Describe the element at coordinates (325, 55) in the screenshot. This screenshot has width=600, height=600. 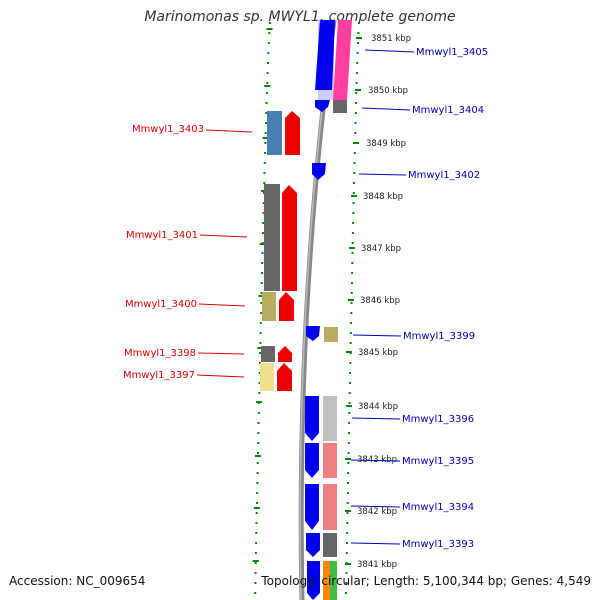
I see `feature-3405-gene` at that location.